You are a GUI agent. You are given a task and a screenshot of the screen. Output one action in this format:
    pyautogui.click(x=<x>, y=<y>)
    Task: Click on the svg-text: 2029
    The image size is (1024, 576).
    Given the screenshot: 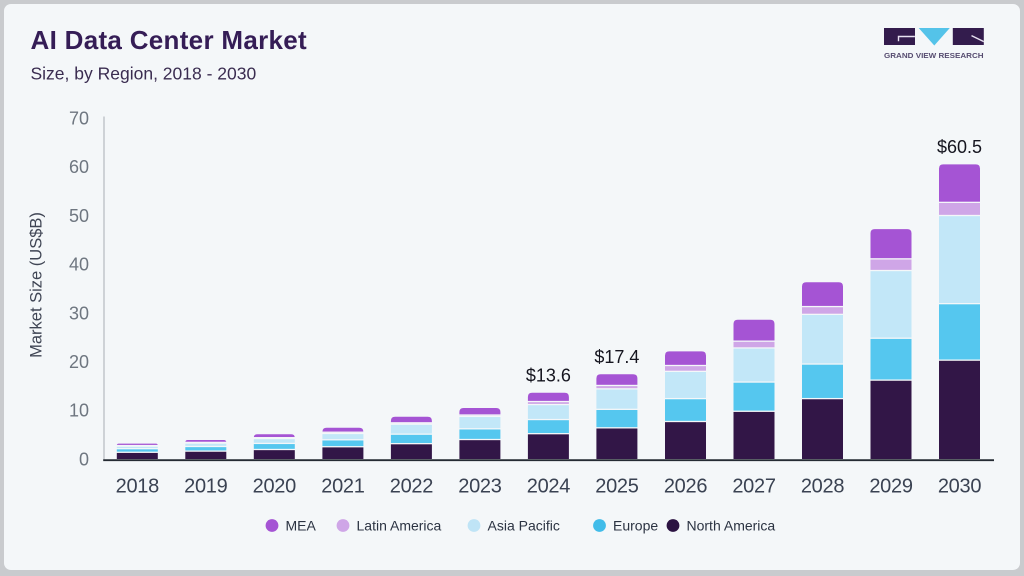 What is the action you would take?
    pyautogui.click(x=890, y=487)
    